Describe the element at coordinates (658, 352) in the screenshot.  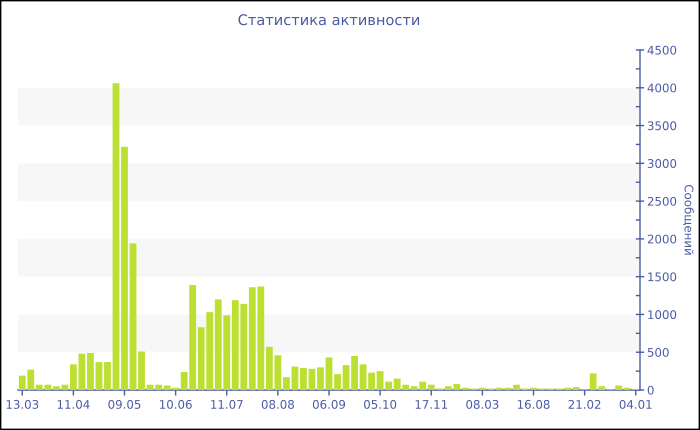
I see `y-tick-label: 500` at that location.